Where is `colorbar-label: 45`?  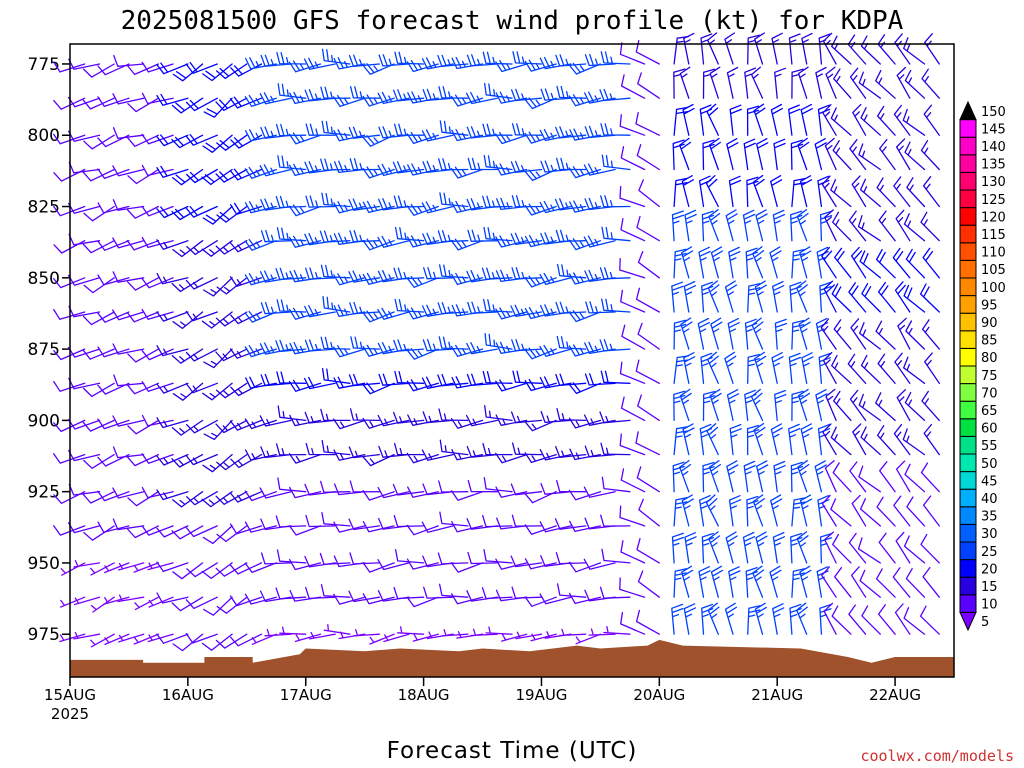 colorbar-label: 45 is located at coordinates (989, 481).